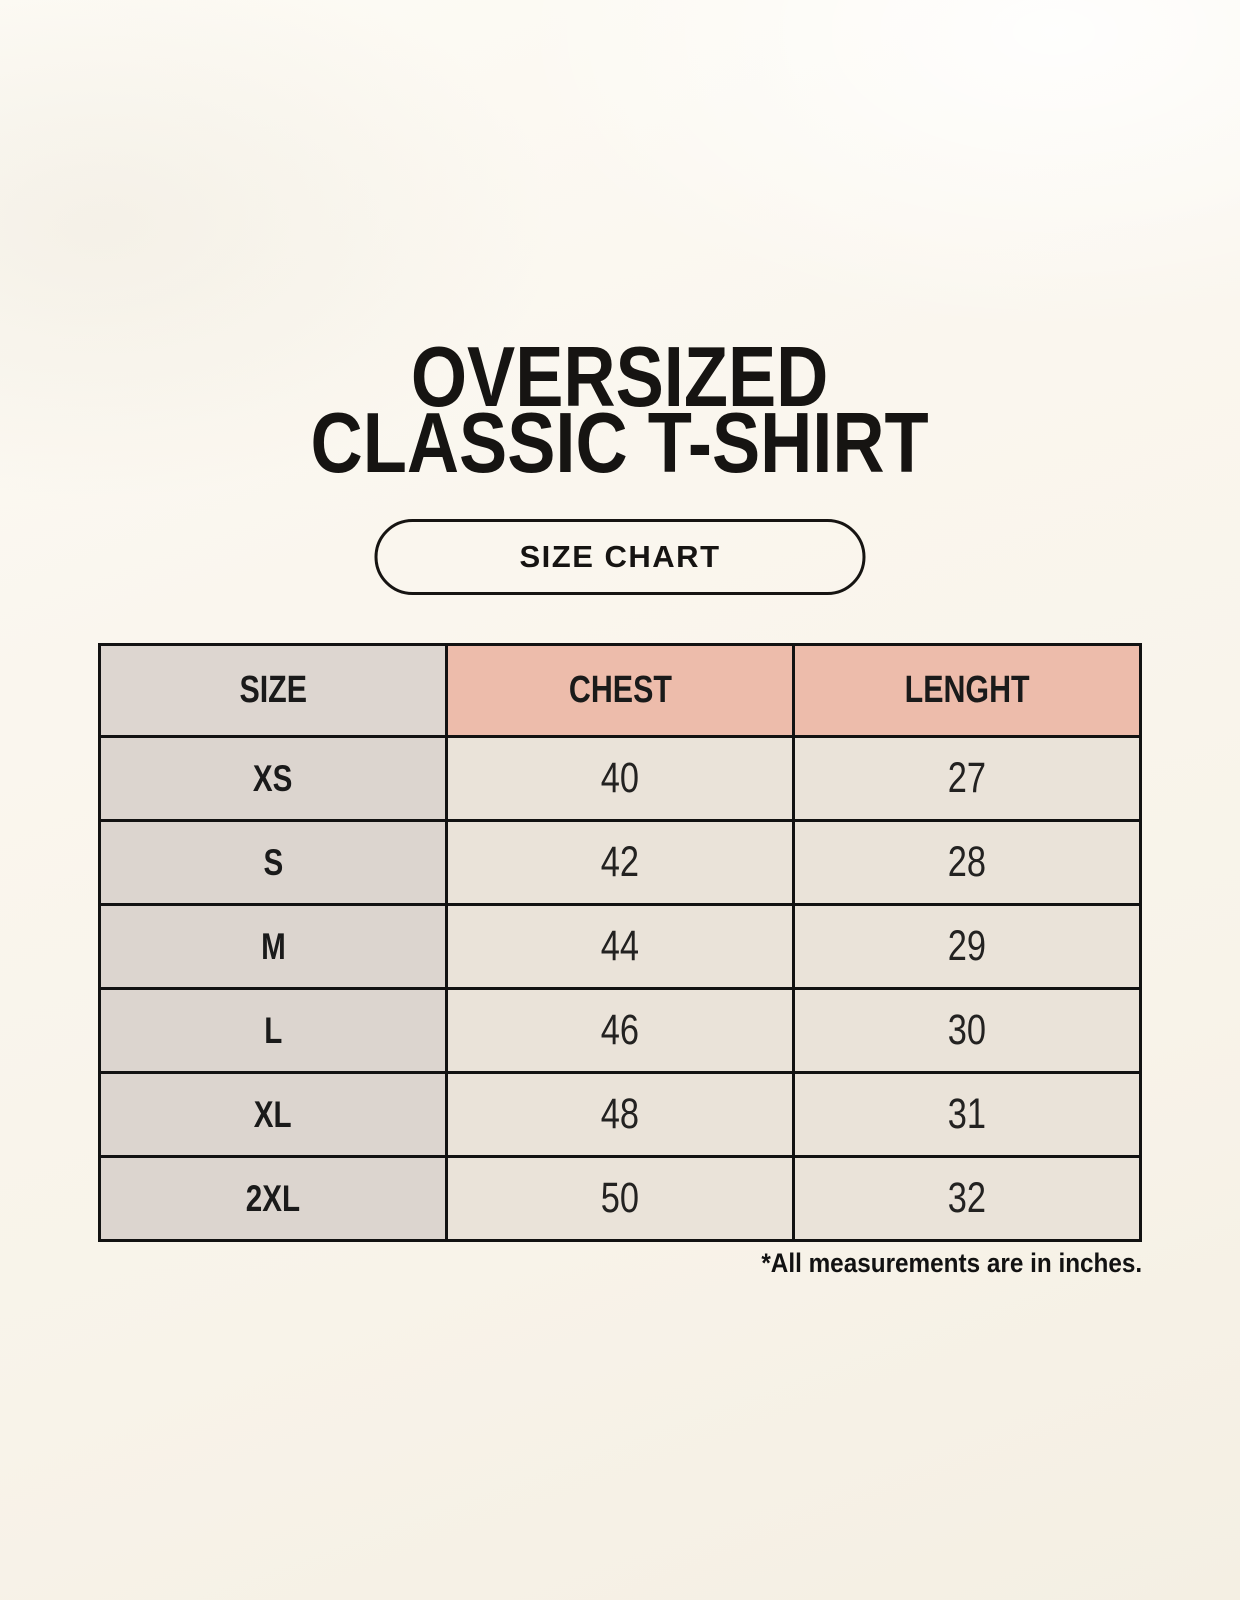  I want to click on table-row: S 42 28, so click(620, 862).